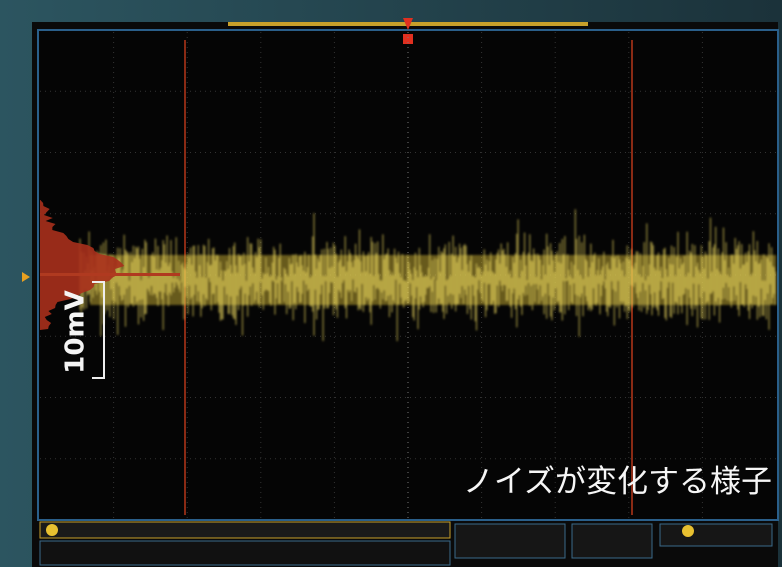 This screenshot has width=782, height=567. Describe the element at coordinates (110, 274) in the screenshot. I see `histogram-spike` at that location.